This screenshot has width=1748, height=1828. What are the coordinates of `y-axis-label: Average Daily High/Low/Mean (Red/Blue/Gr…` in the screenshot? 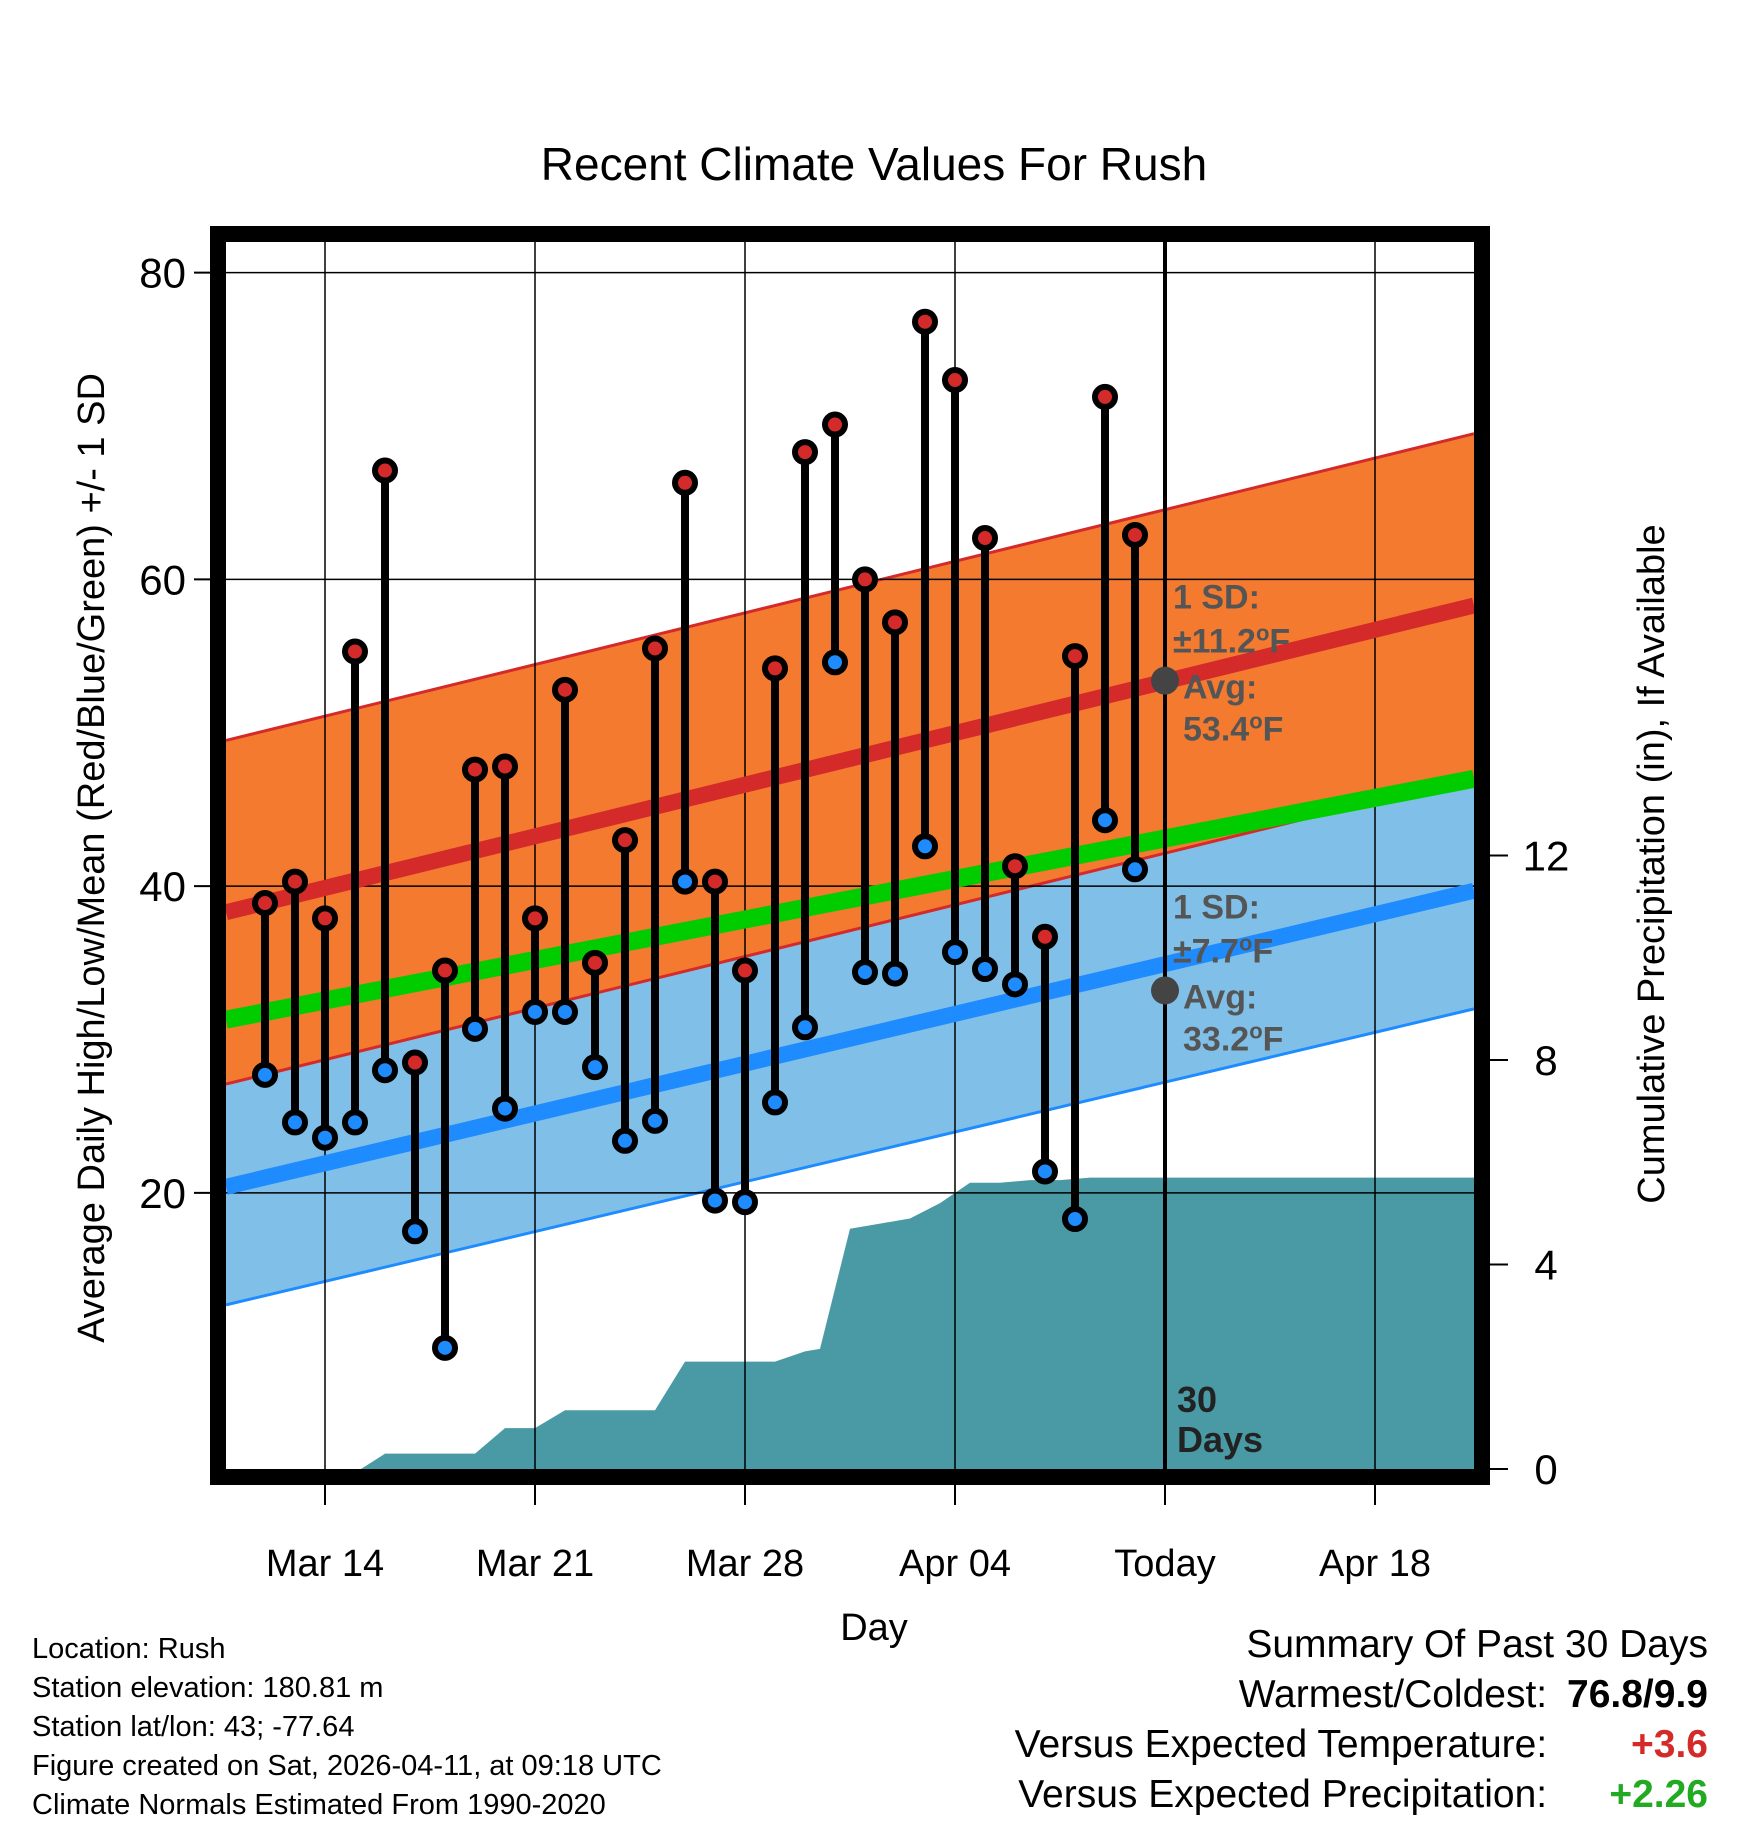 It's located at (92, 858).